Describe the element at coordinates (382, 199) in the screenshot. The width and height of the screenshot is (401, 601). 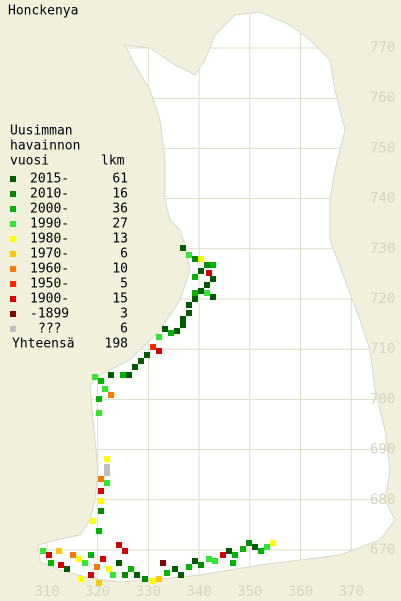
I see `y-axis-label: 740` at that location.